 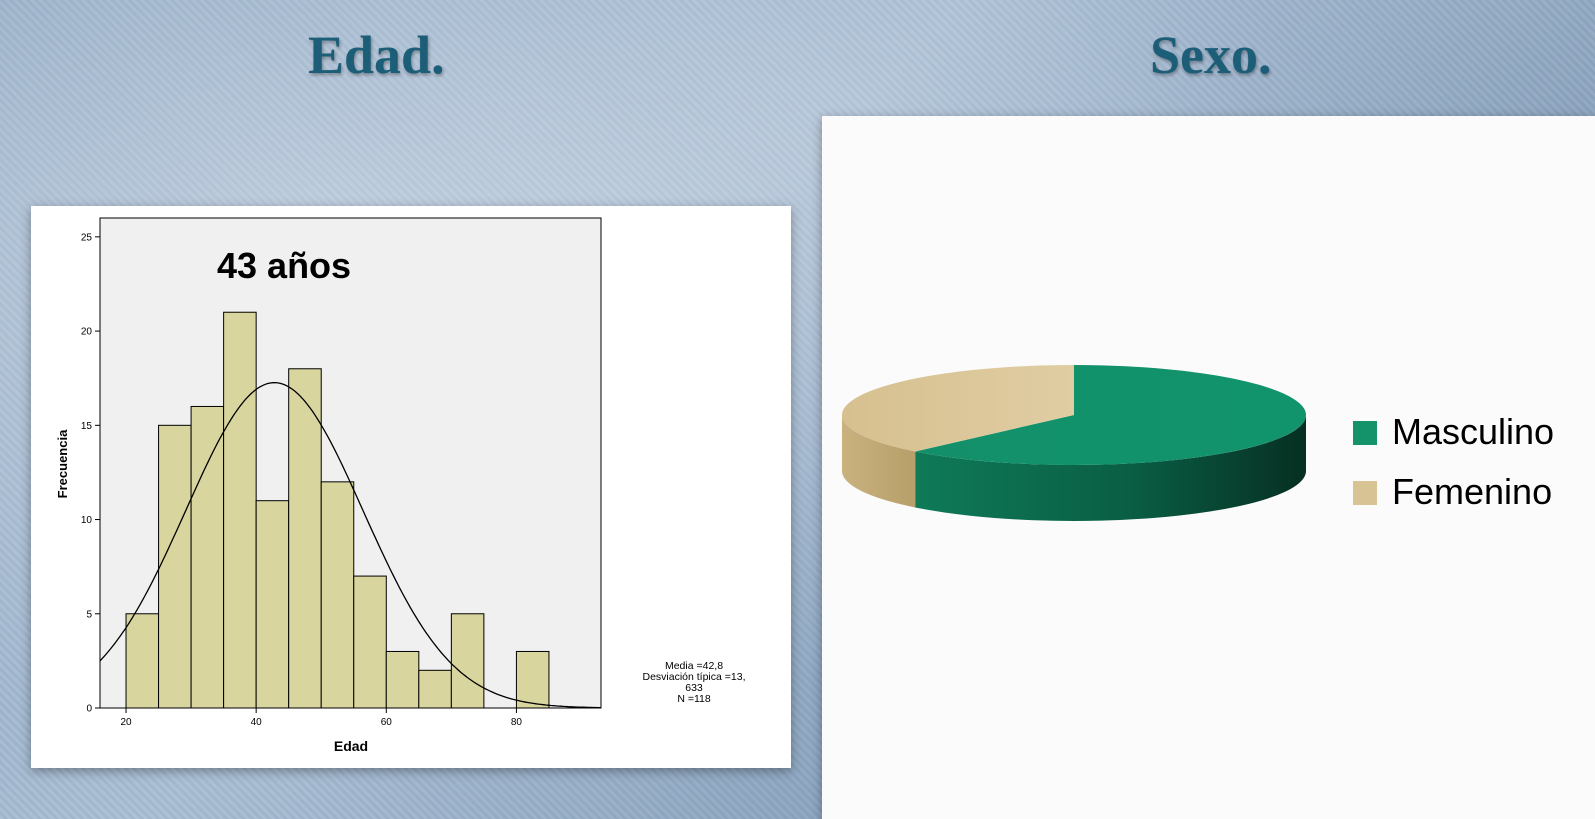 What do you see at coordinates (879, 461) in the screenshot?
I see `pie-side-femenino` at bounding box center [879, 461].